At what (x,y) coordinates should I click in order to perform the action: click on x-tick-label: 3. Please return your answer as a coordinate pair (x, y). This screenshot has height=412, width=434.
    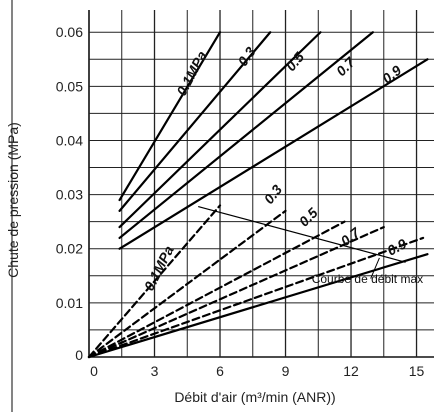
    Looking at the image, I should click on (155, 371).